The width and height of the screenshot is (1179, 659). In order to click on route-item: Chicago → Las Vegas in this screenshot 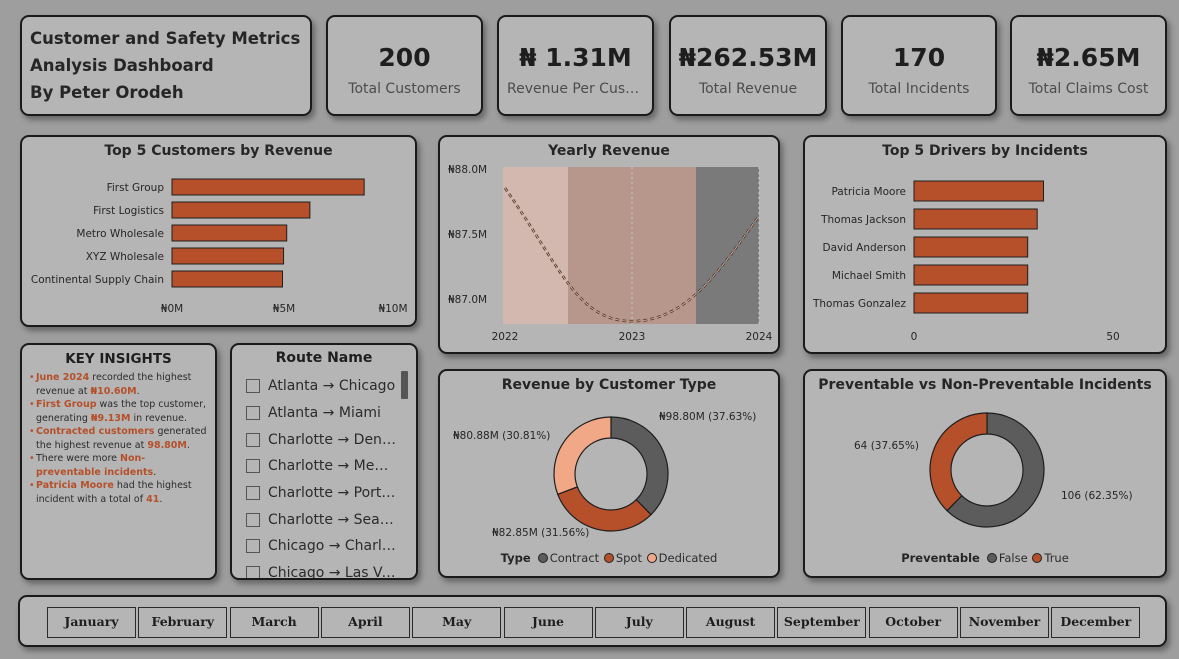, I will do `click(322, 569)`.